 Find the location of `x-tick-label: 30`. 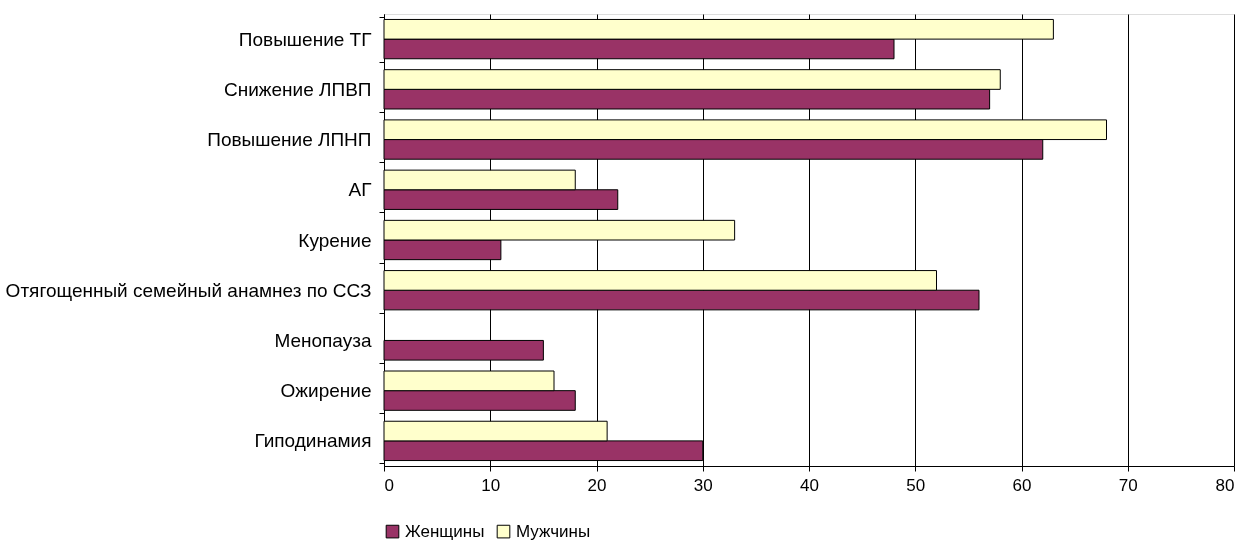

x-tick-label: 30 is located at coordinates (703, 485).